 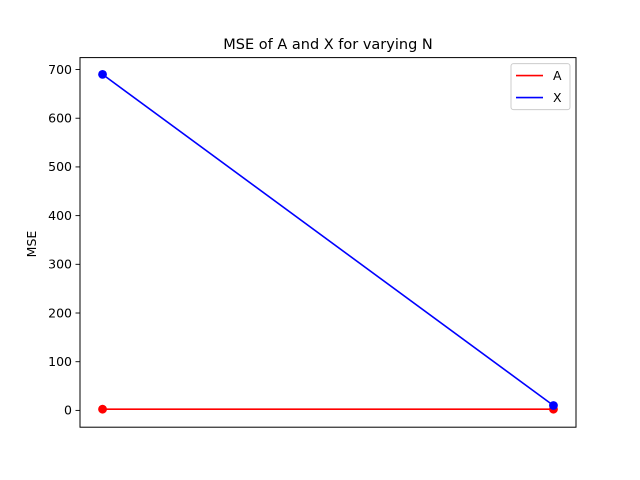 What do you see at coordinates (60, 264) in the screenshot?
I see `y-tick-label: 300` at bounding box center [60, 264].